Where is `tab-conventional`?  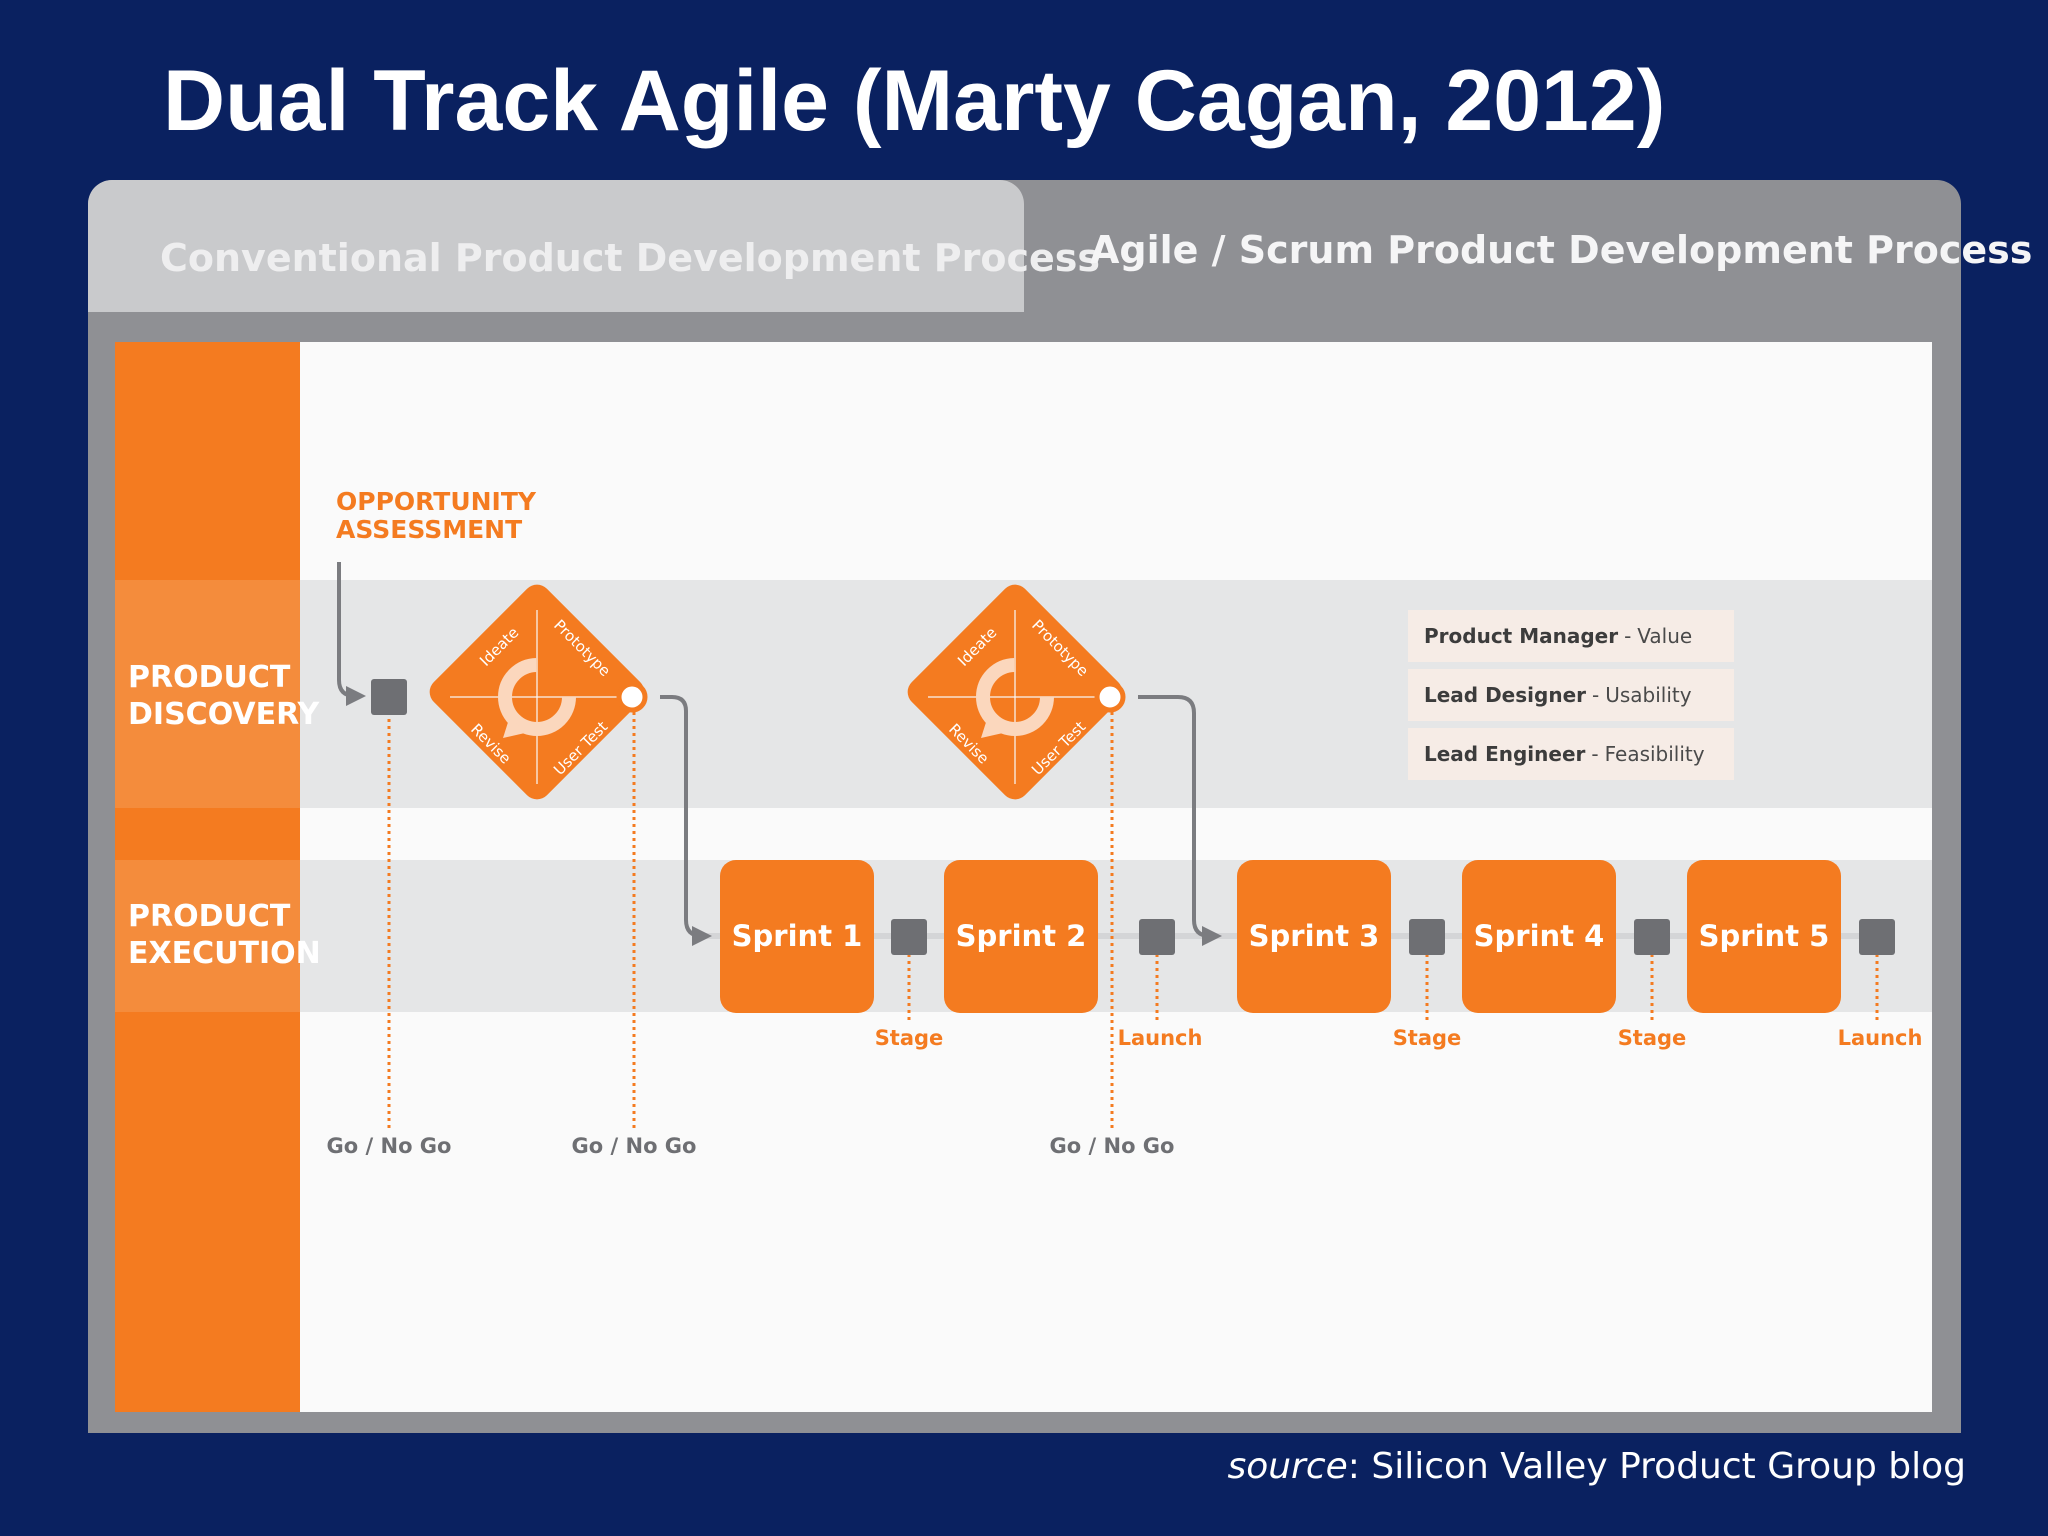
tab-conventional is located at coordinates (556, 246).